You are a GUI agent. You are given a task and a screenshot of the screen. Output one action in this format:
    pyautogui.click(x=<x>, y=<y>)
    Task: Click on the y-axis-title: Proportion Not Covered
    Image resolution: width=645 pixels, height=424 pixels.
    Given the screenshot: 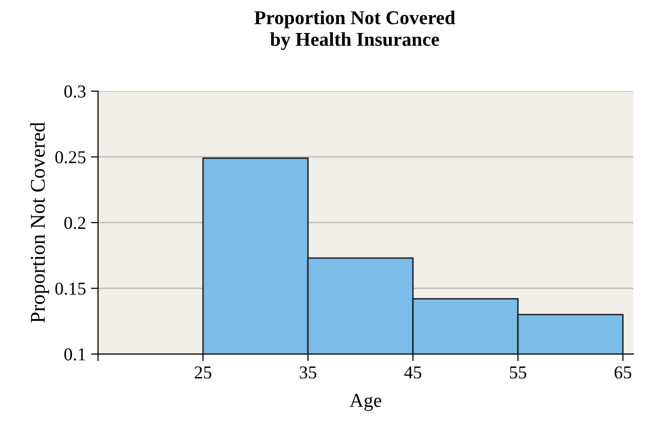 What is the action you would take?
    pyautogui.click(x=40, y=222)
    